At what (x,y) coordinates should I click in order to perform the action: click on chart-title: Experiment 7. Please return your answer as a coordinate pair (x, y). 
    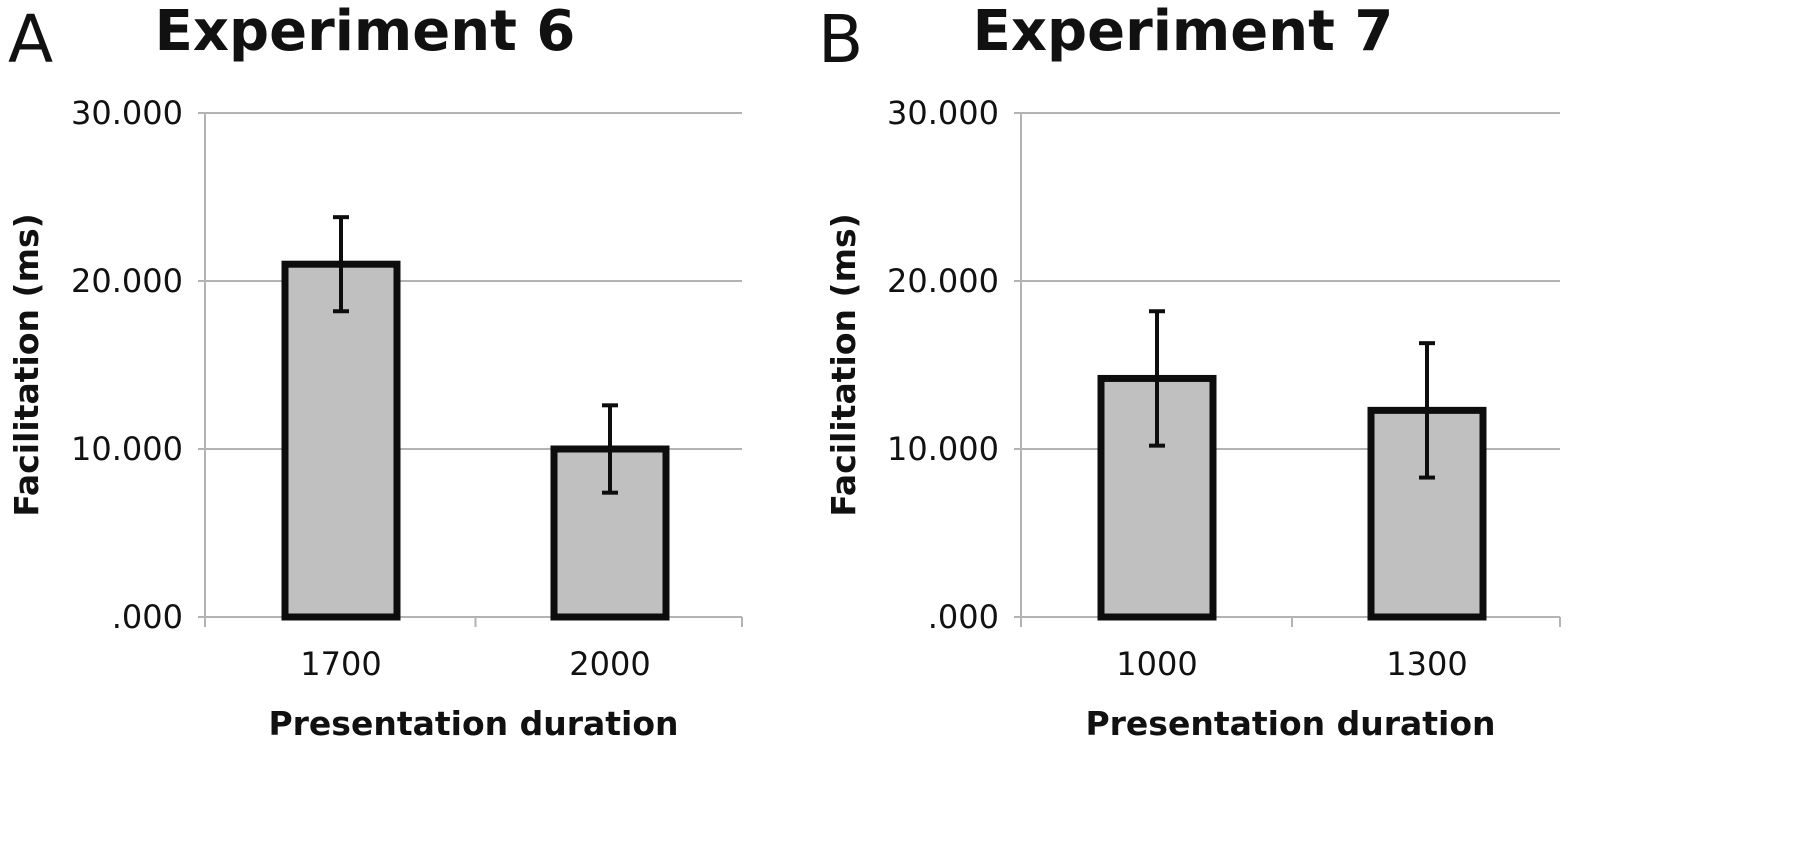
    Looking at the image, I should click on (1183, 32).